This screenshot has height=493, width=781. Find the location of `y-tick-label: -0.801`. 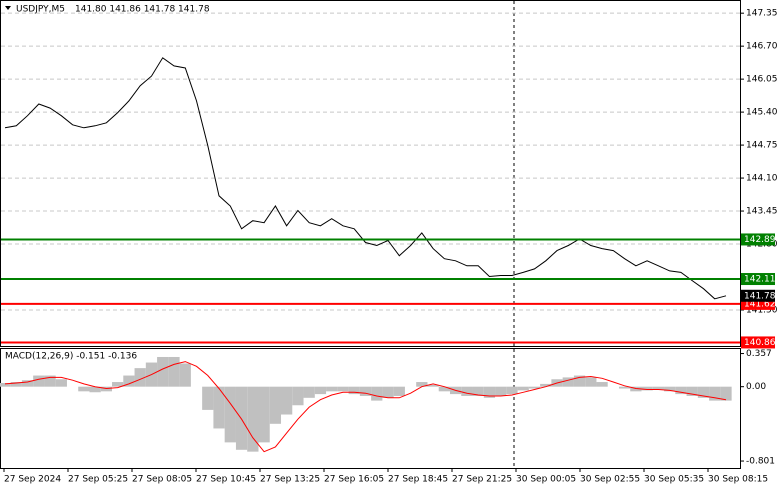

y-tick-label: -0.801 is located at coordinates (760, 462).